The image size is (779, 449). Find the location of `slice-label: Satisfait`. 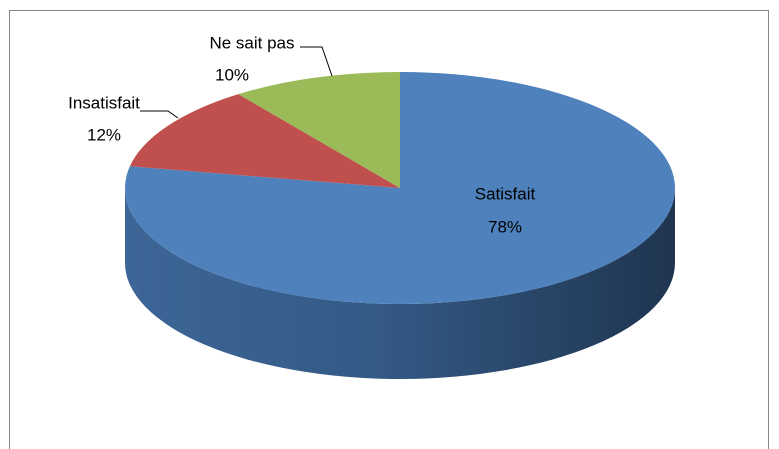

slice-label: Satisfait is located at coordinates (505, 193).